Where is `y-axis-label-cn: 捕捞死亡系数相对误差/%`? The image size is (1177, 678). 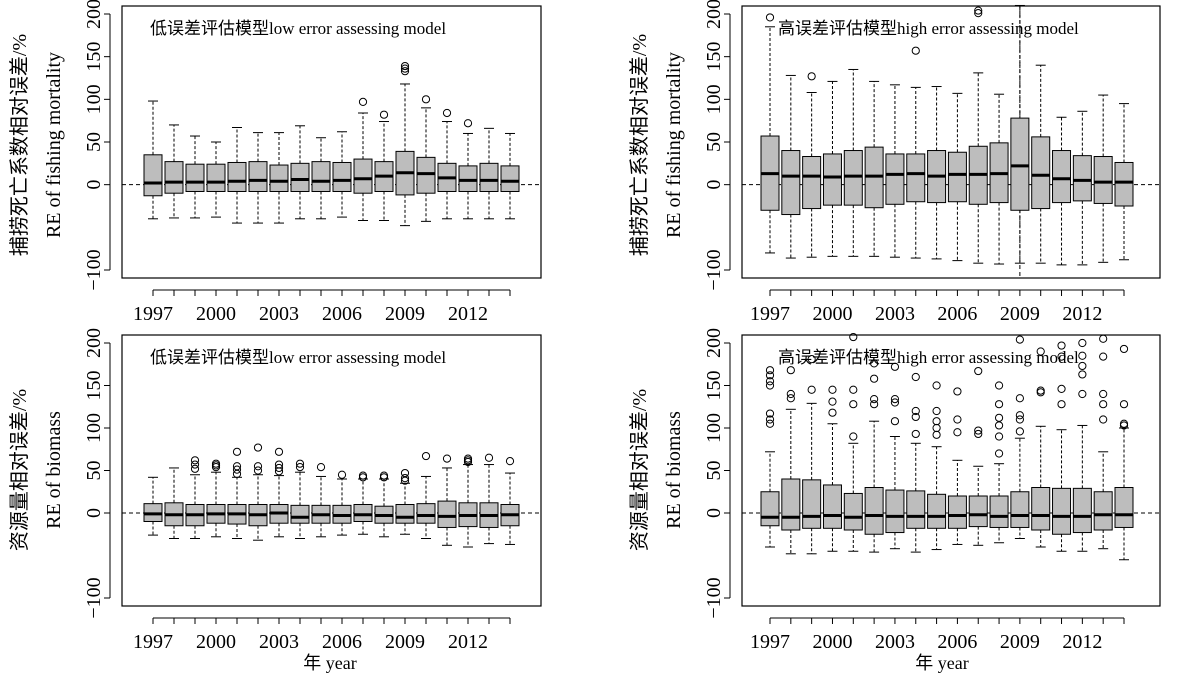
y-axis-label-cn: 捕捞死亡系数相对误差/% is located at coordinates (19, 145).